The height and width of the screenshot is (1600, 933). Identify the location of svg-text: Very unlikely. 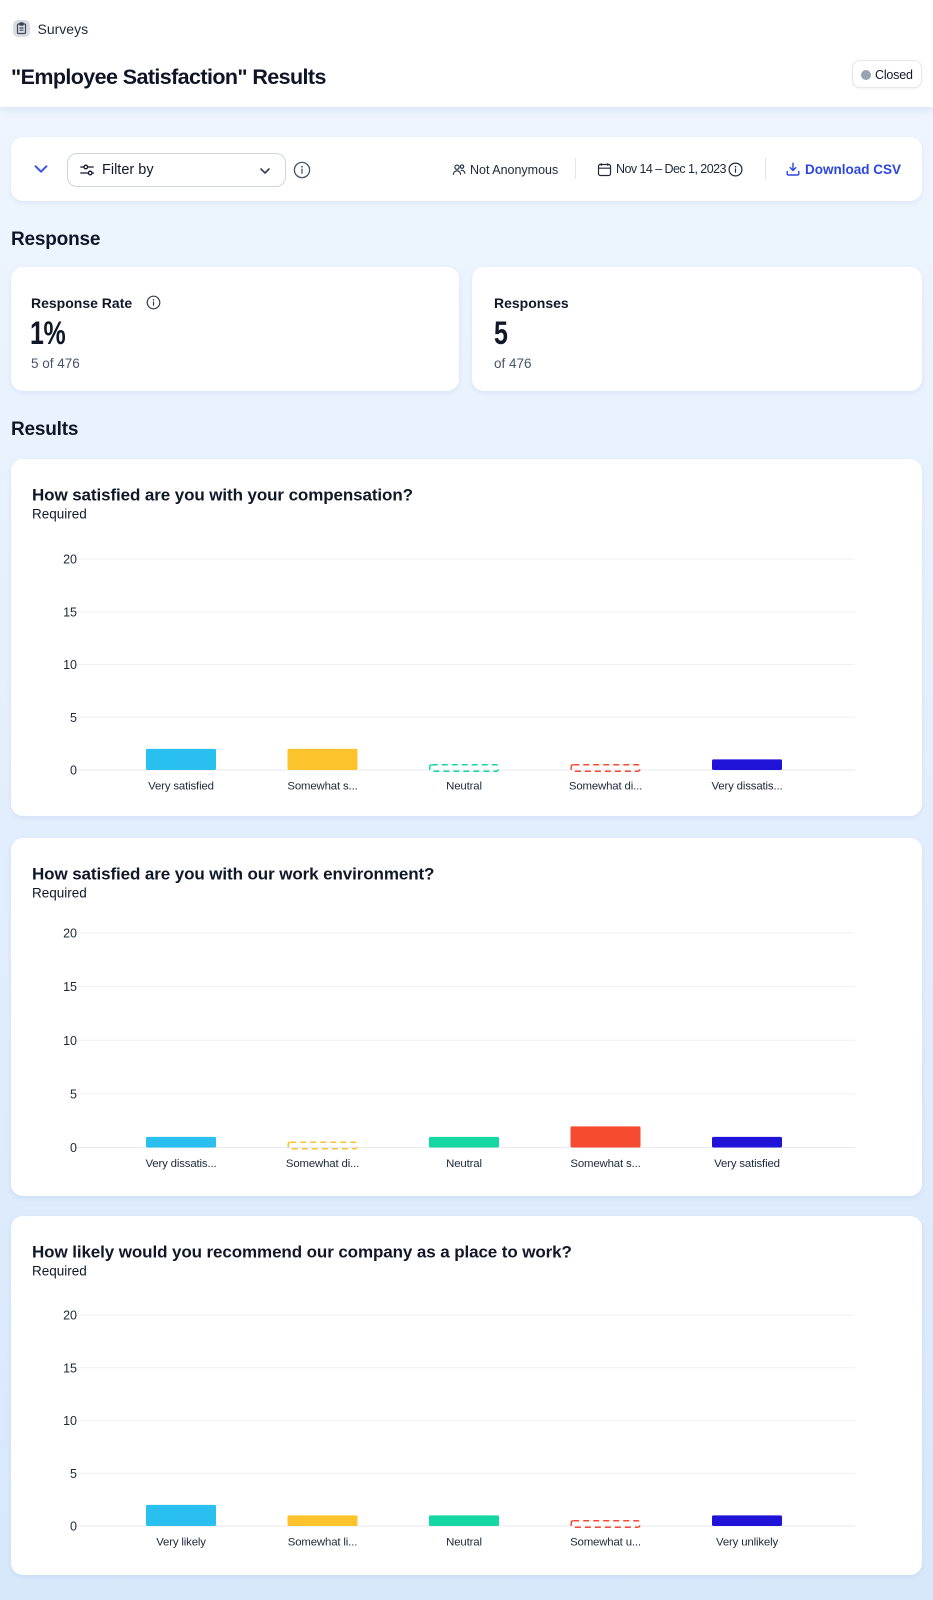
(747, 1543).